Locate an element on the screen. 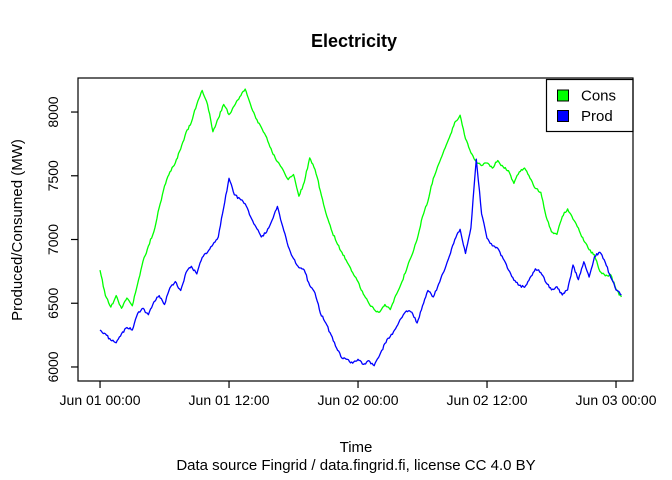 The width and height of the screenshot is (672, 480). cons-legend-swatch is located at coordinates (563, 95).